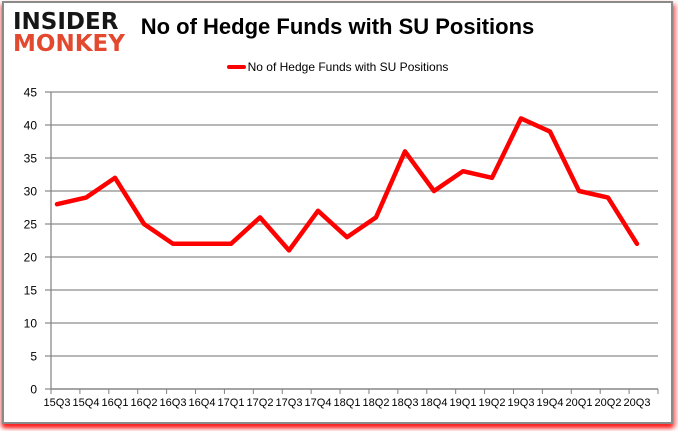 The image size is (678, 431). What do you see at coordinates (337, 26) in the screenshot?
I see `page-title: No of Hedge Funds with SU Positions` at bounding box center [337, 26].